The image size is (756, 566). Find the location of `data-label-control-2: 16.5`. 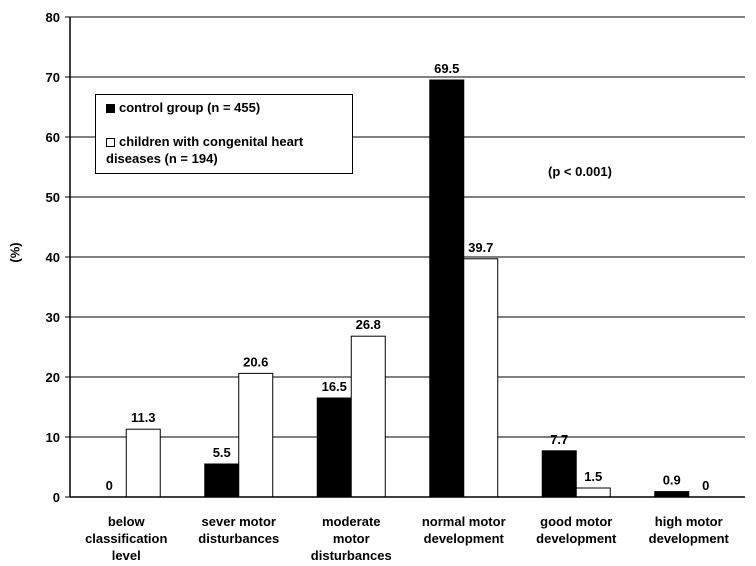

data-label-control-2: 16.5 is located at coordinates (334, 386).